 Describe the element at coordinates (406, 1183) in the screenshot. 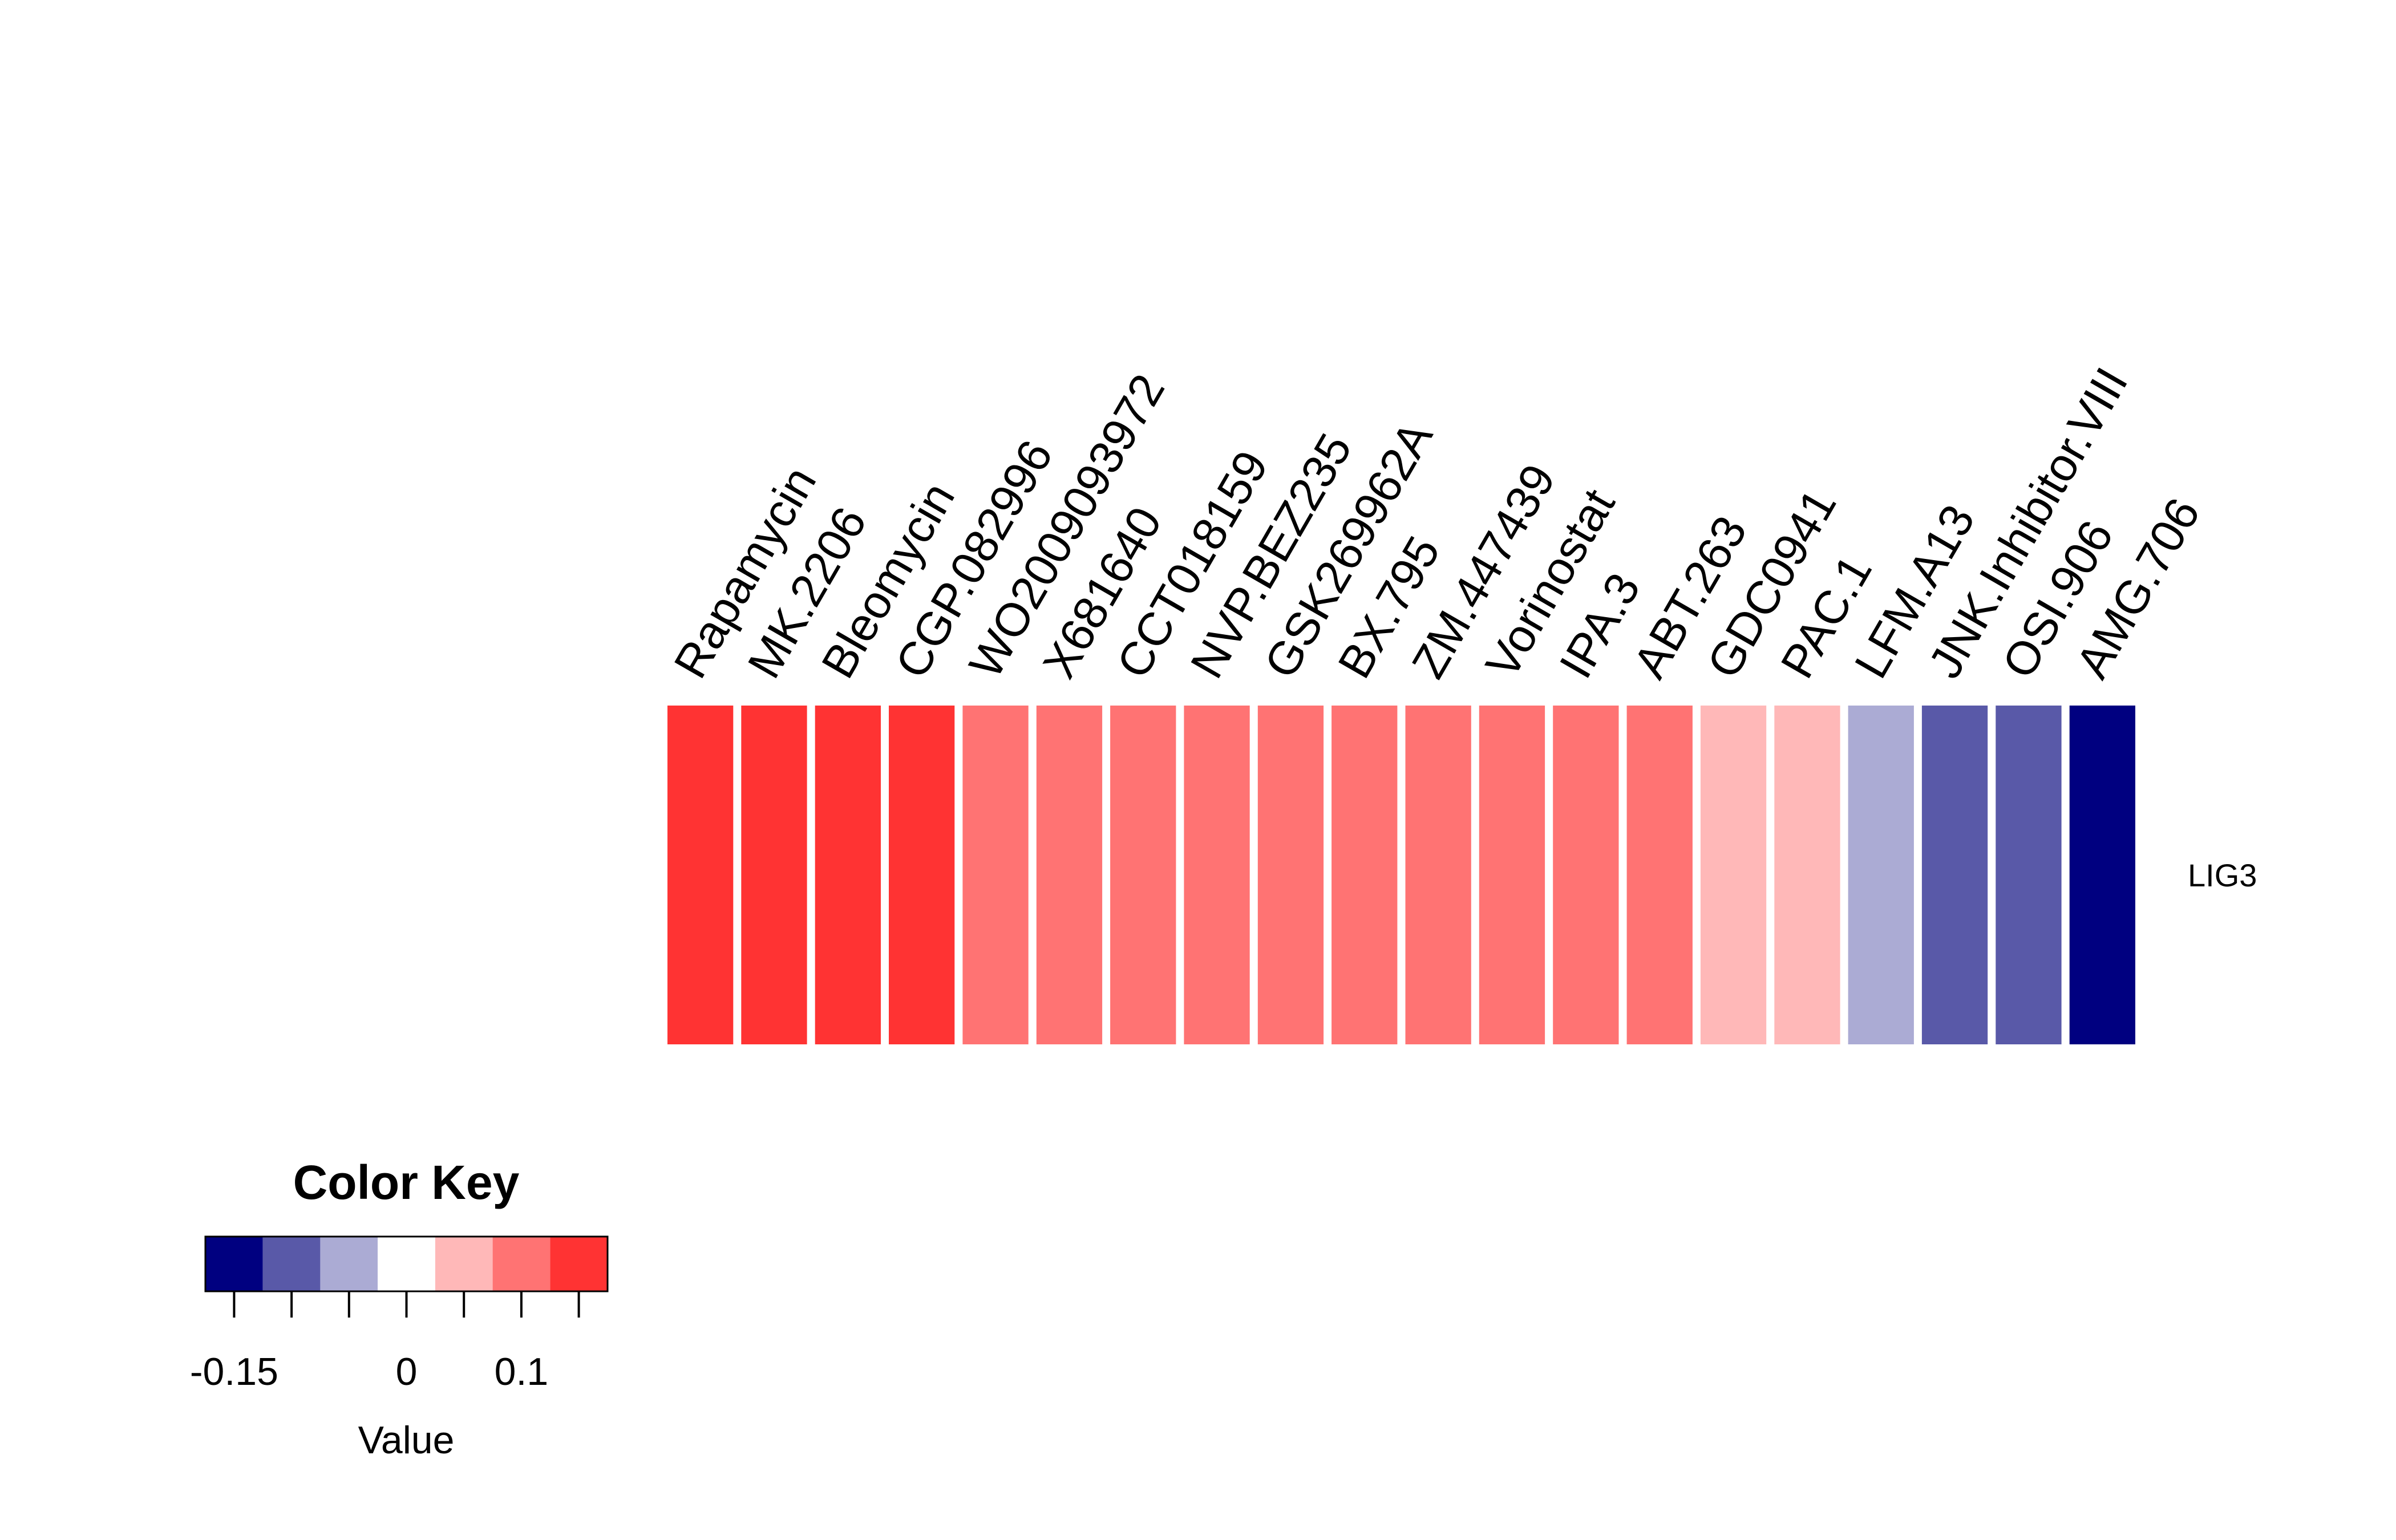

I see `color-key-title: Color Key` at that location.